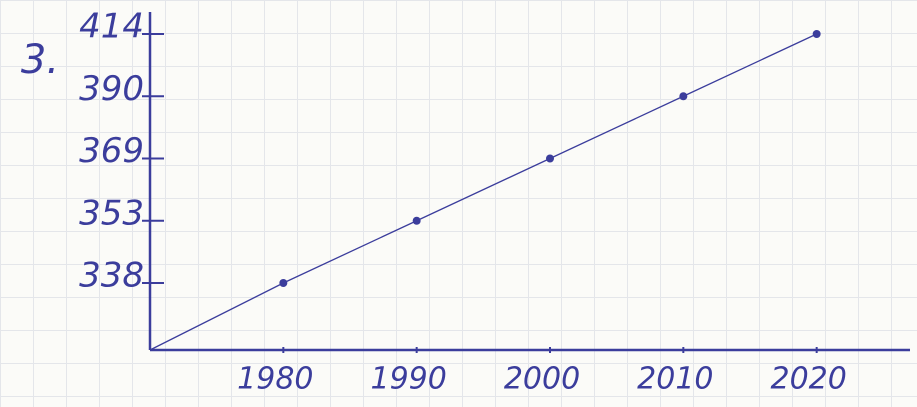 This screenshot has width=917, height=407. I want to click on x-tick-label: 1990, so click(408, 379).